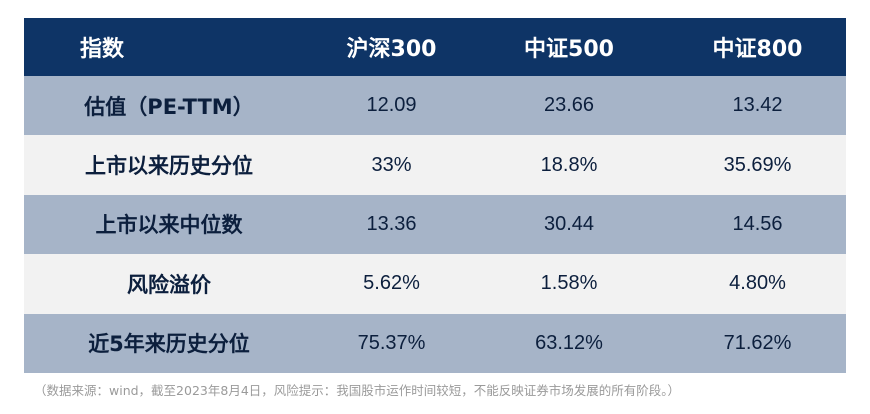 This screenshot has height=414, width=870. I want to click on table-row: 上市以来历史分位 33% 18.8% 35.69%, so click(435, 165).